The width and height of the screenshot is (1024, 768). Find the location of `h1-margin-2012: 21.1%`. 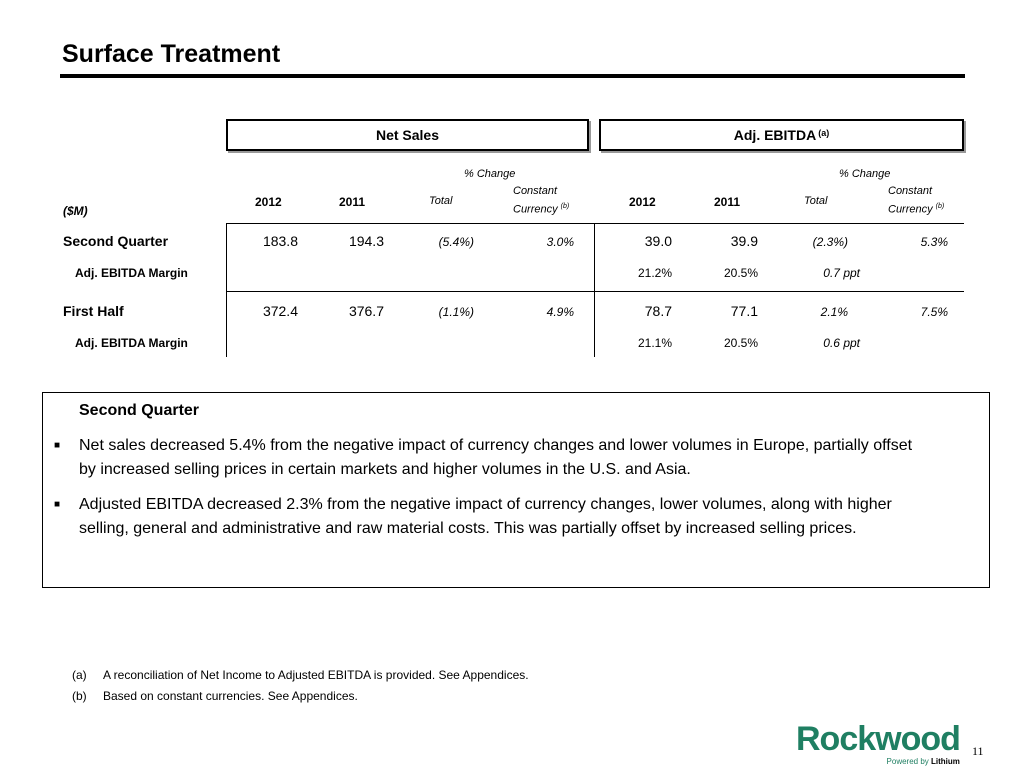

h1-margin-2012: 21.1% is located at coordinates (654, 343).